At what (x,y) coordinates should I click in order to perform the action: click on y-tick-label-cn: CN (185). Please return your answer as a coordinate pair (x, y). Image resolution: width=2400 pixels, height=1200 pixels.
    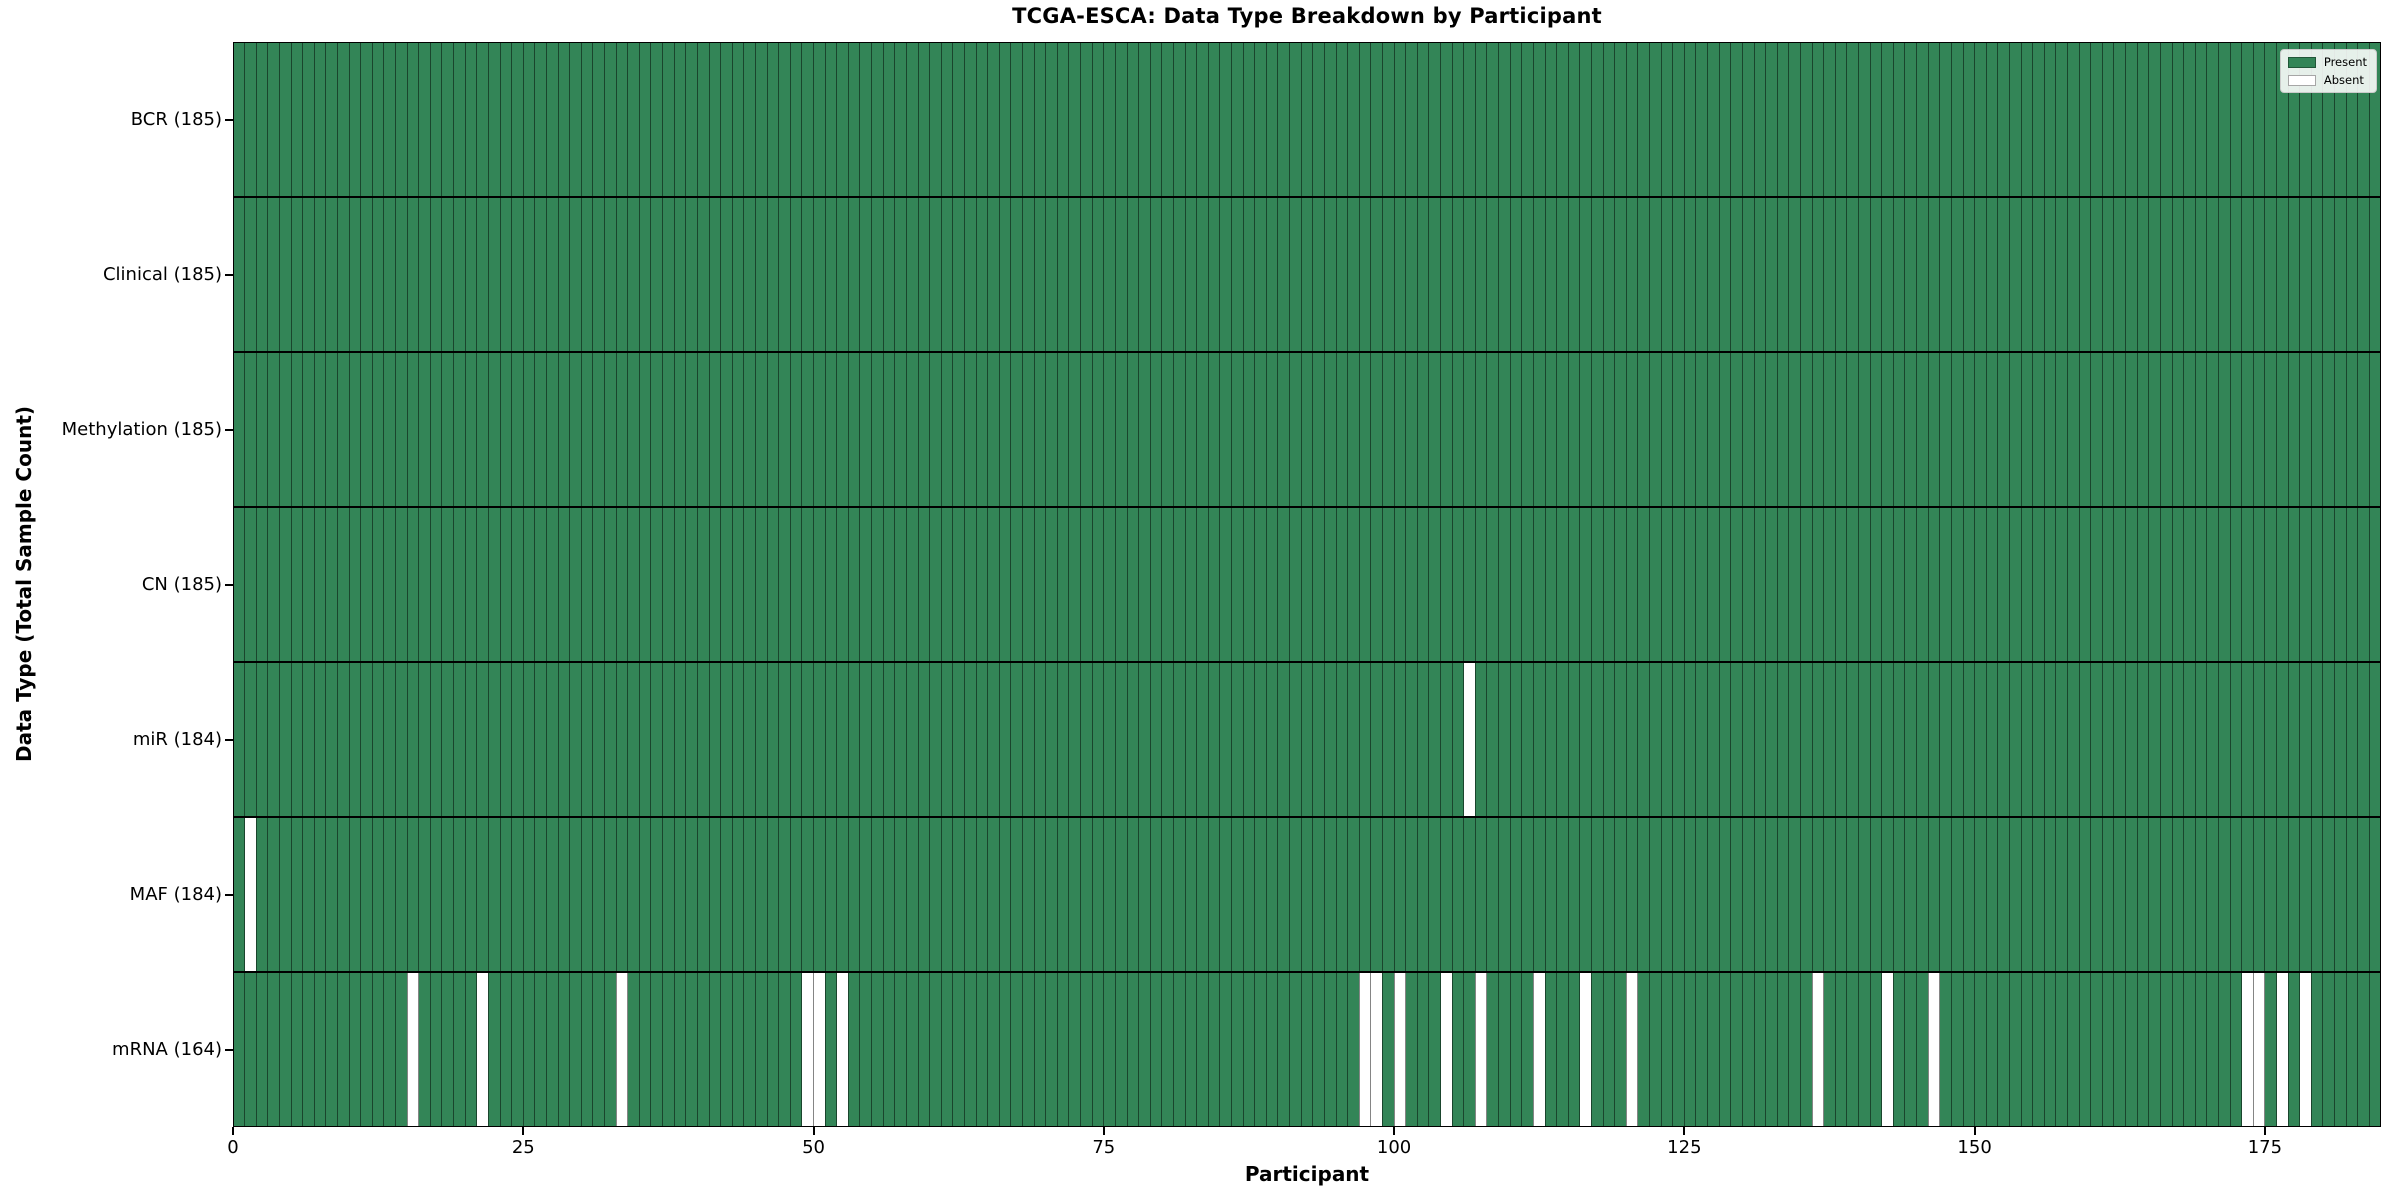
    Looking at the image, I should click on (181, 584).